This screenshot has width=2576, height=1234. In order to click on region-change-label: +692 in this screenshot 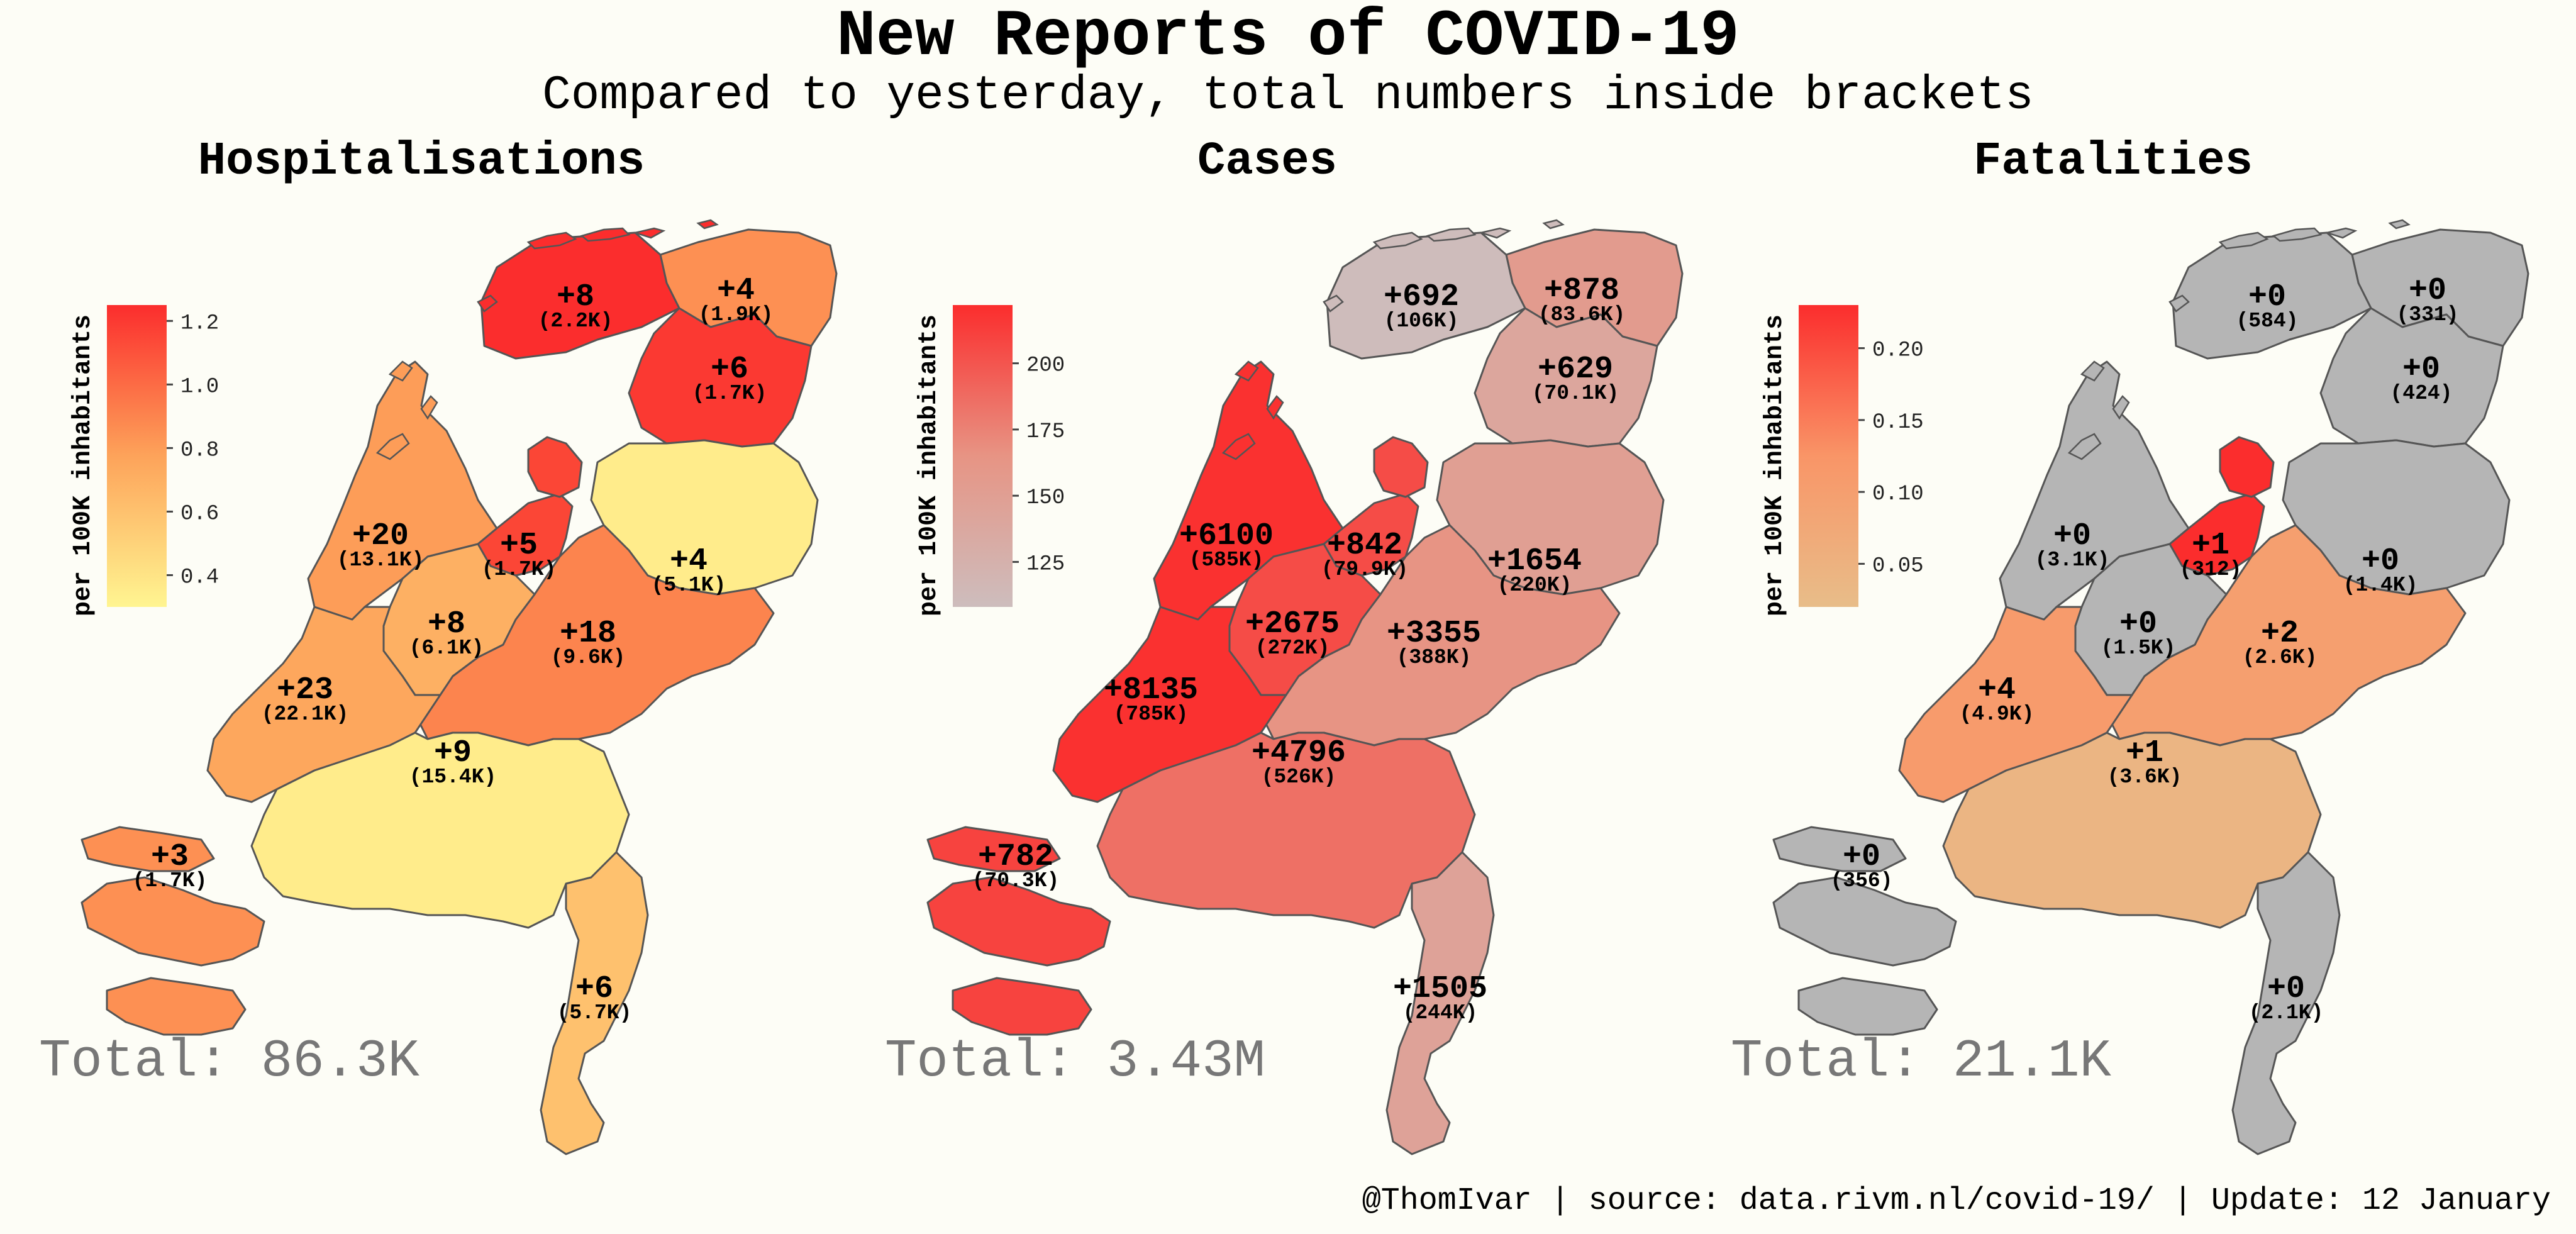, I will do `click(1421, 297)`.